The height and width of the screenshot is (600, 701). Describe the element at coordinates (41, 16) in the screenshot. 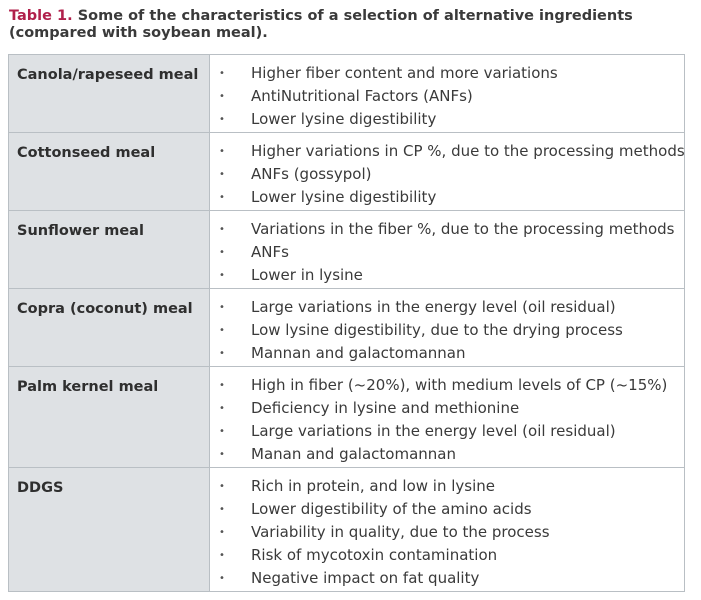

I see `table-caption-label: Table 1.` at that location.